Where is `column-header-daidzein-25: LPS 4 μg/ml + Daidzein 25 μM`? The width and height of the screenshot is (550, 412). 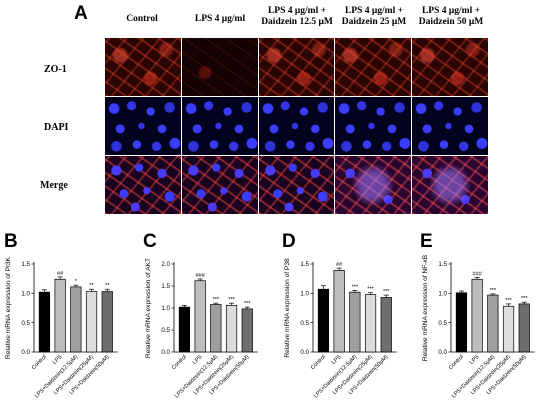 column-header-daidzein-25: LPS 4 μg/ml + Daidzein 25 μM is located at coordinates (374, 16).